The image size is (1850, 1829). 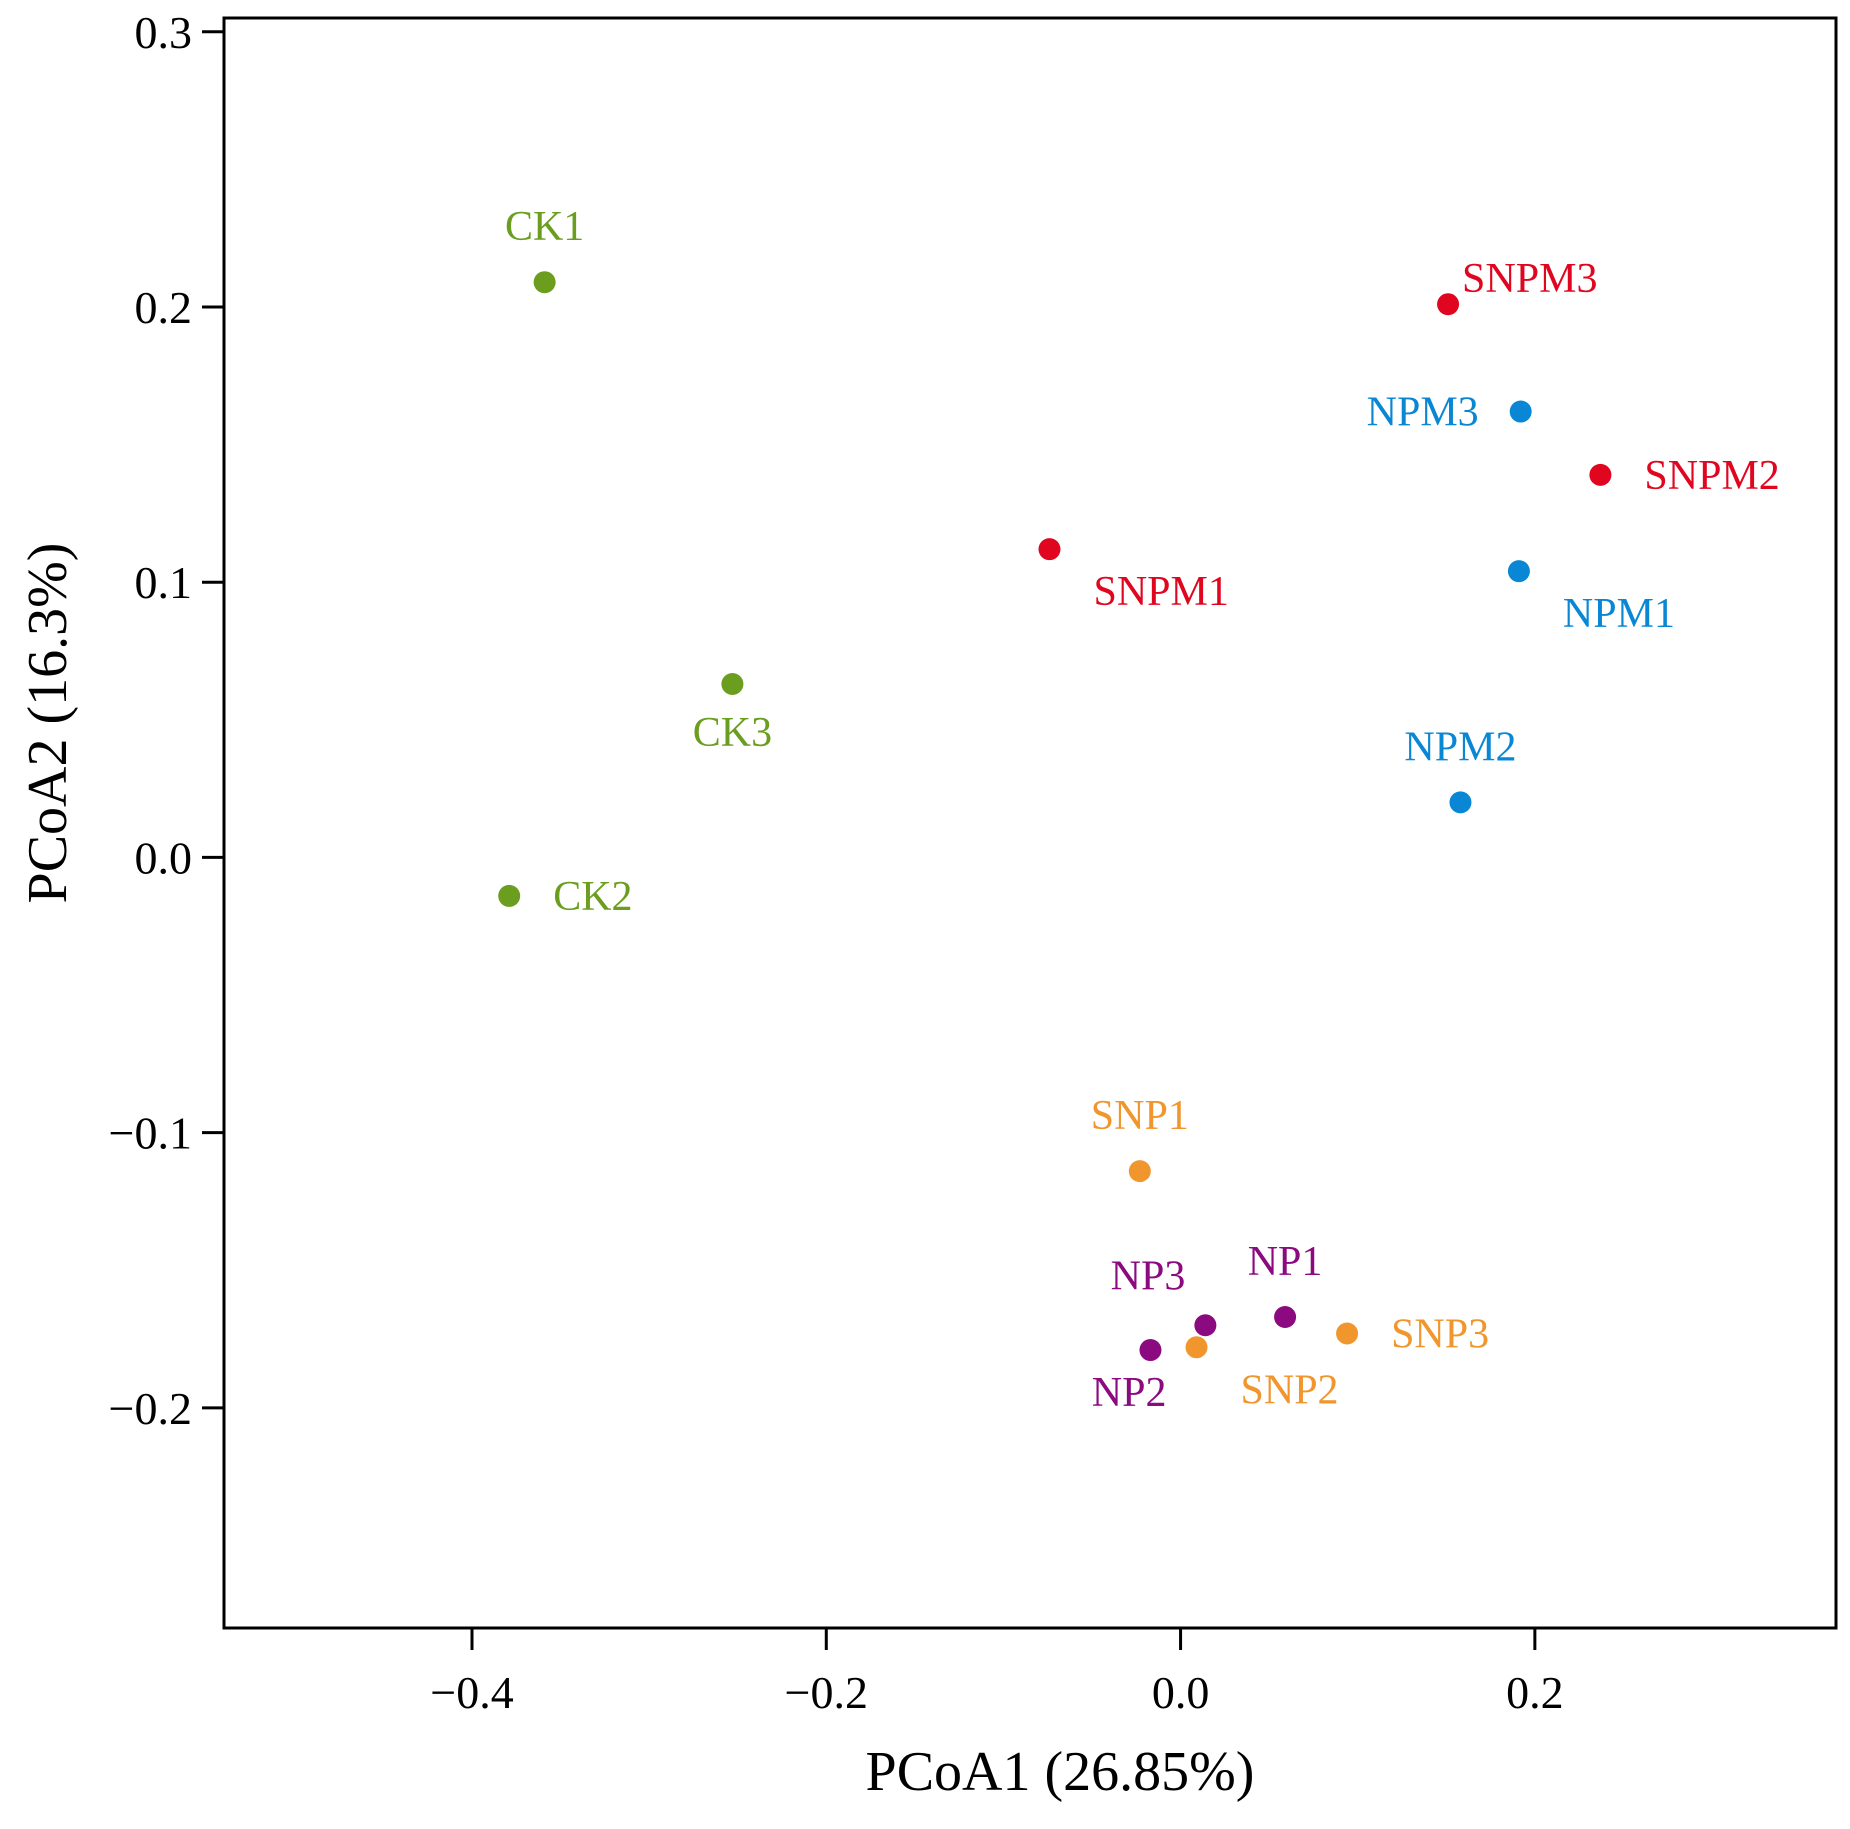 I want to click on point-label-ck1: CK1, so click(x=544, y=227).